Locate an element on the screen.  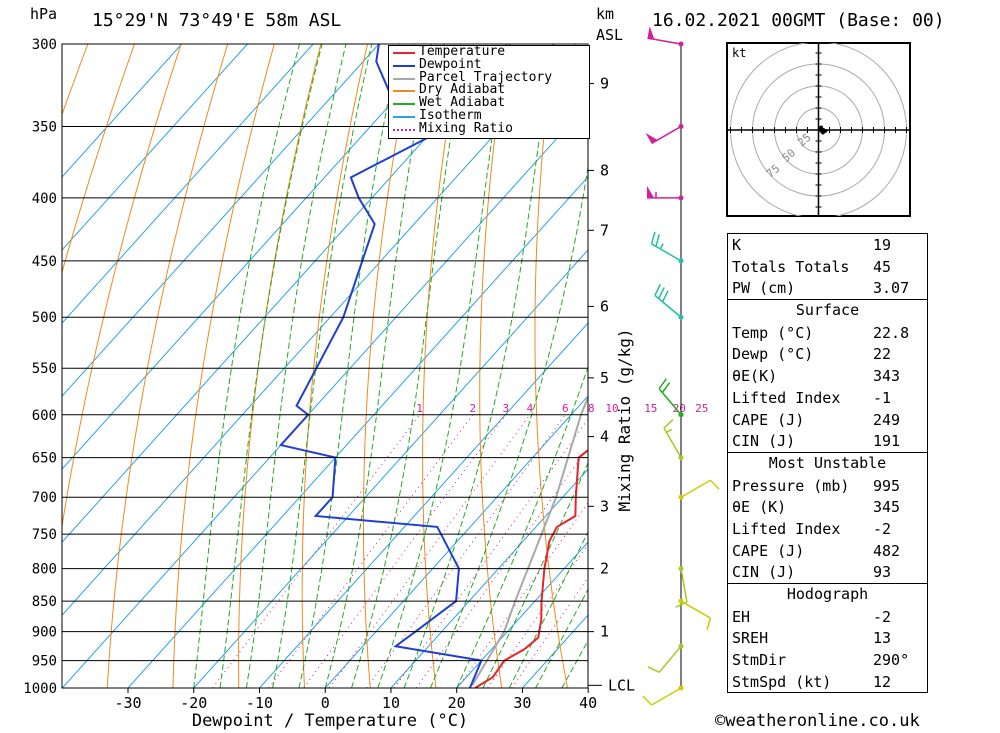
surface-value: 22 is located at coordinates (882, 354).